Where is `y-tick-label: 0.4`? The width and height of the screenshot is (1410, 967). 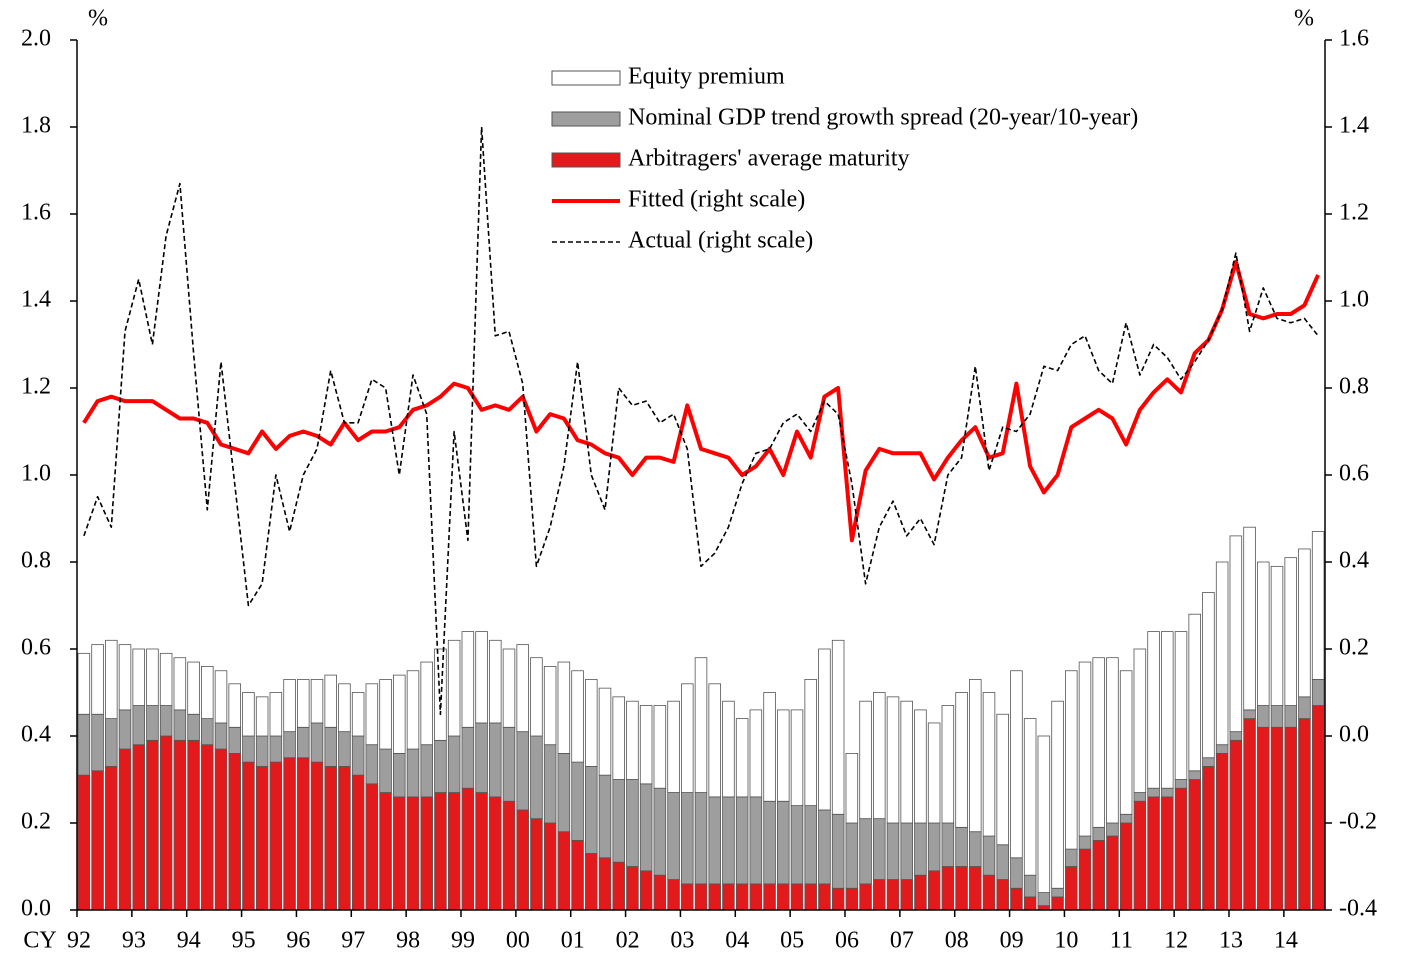 y-tick-label: 0.4 is located at coordinates (36, 735).